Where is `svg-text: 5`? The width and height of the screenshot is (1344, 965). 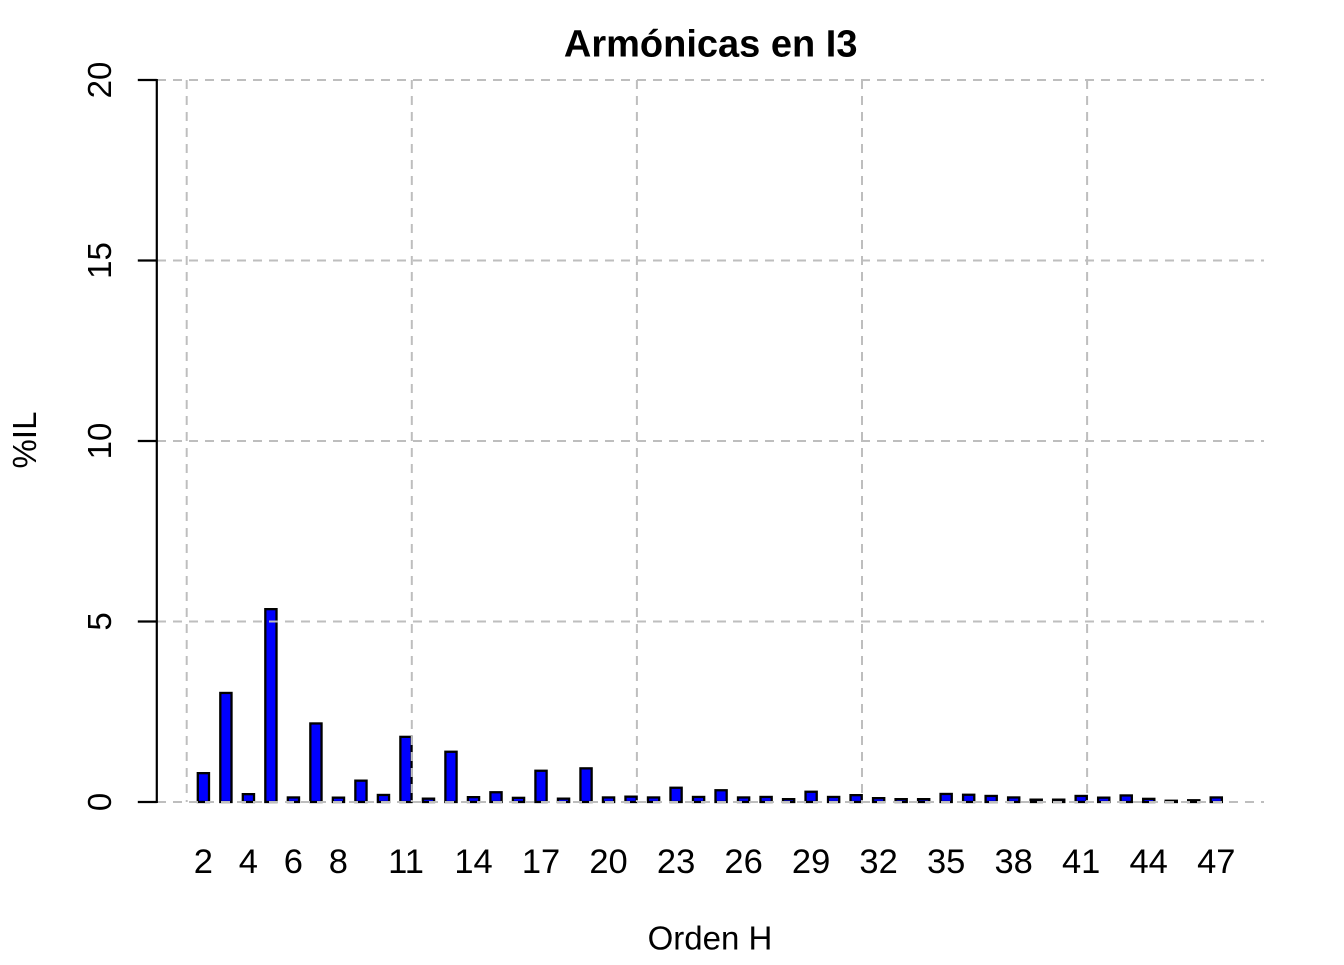 svg-text: 5 is located at coordinates (99, 621).